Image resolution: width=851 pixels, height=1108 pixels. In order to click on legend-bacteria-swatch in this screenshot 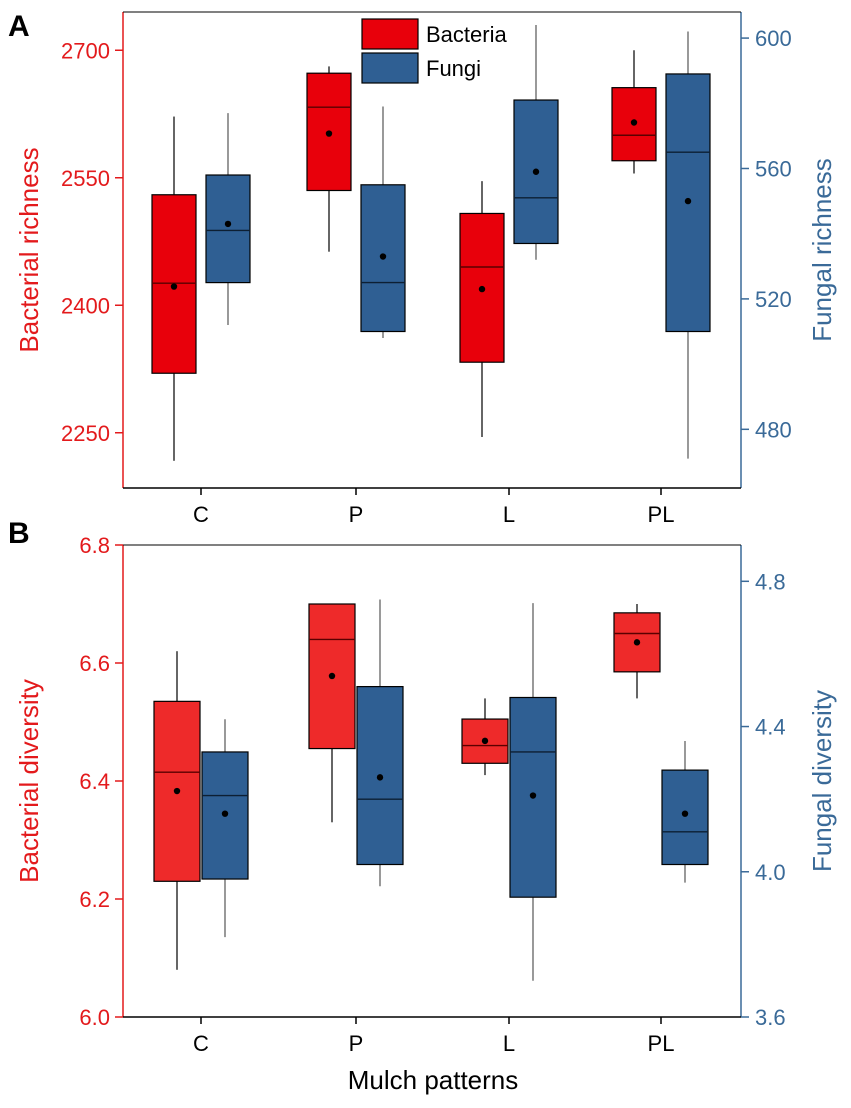, I will do `click(390, 34)`.